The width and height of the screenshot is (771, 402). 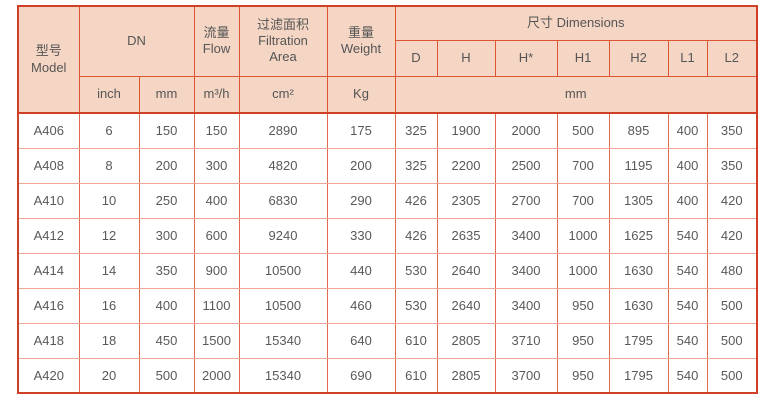 What do you see at coordinates (361, 49) in the screenshot?
I see `col-header-weight-en: Weight` at bounding box center [361, 49].